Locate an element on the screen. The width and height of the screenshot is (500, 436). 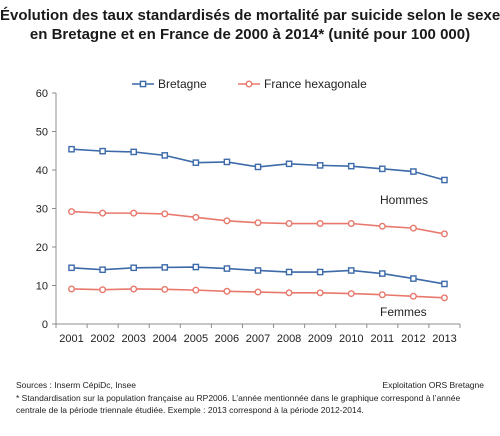
footer-exploitation: Exploitation ORS Bretagne is located at coordinates (433, 385).